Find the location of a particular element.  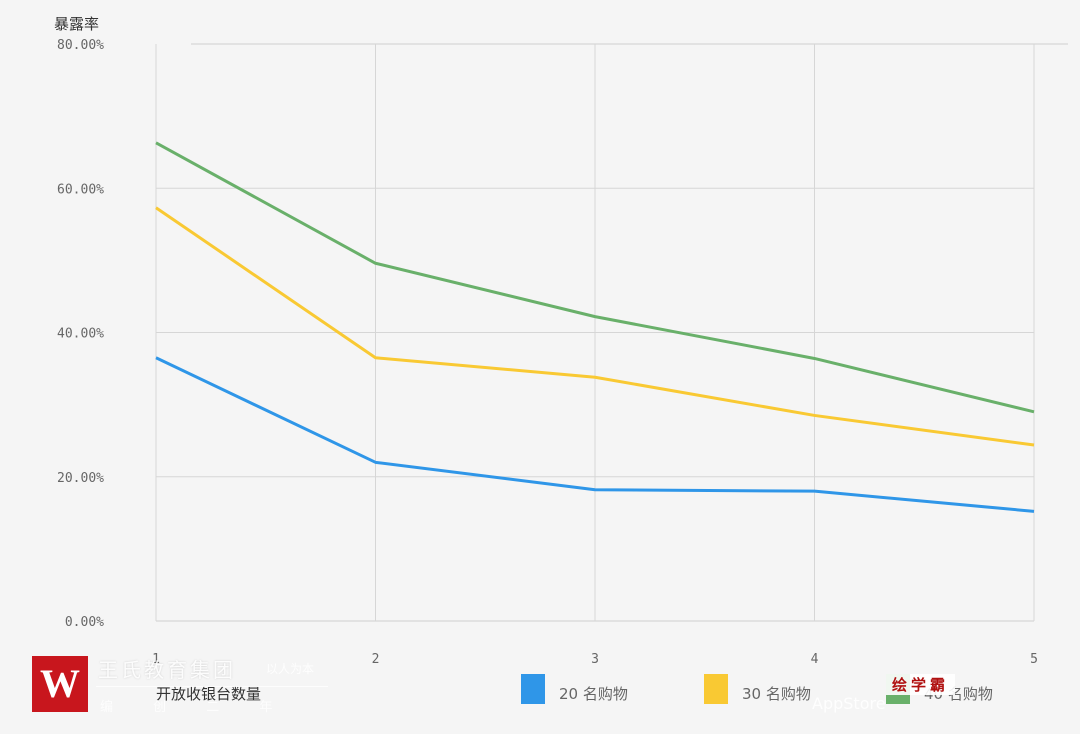

y-tick-label: 40.00% is located at coordinates (80, 334).